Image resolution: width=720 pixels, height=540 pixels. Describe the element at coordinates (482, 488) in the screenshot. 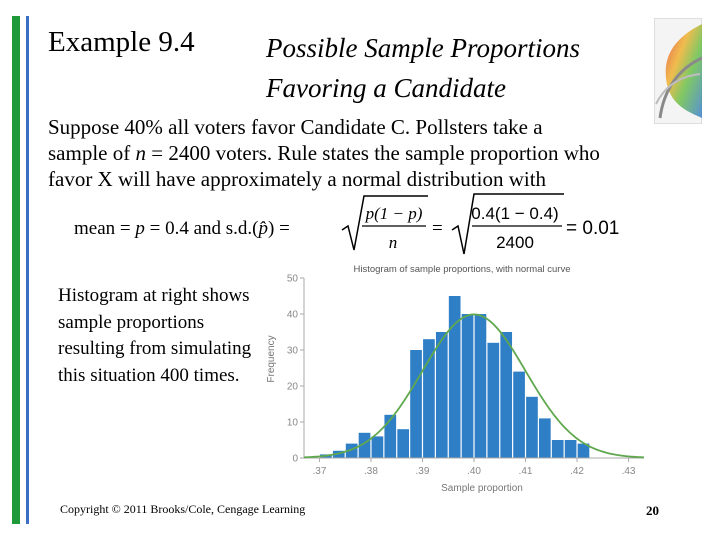

I see `chart-x-axis-label: Sample proportion` at that location.